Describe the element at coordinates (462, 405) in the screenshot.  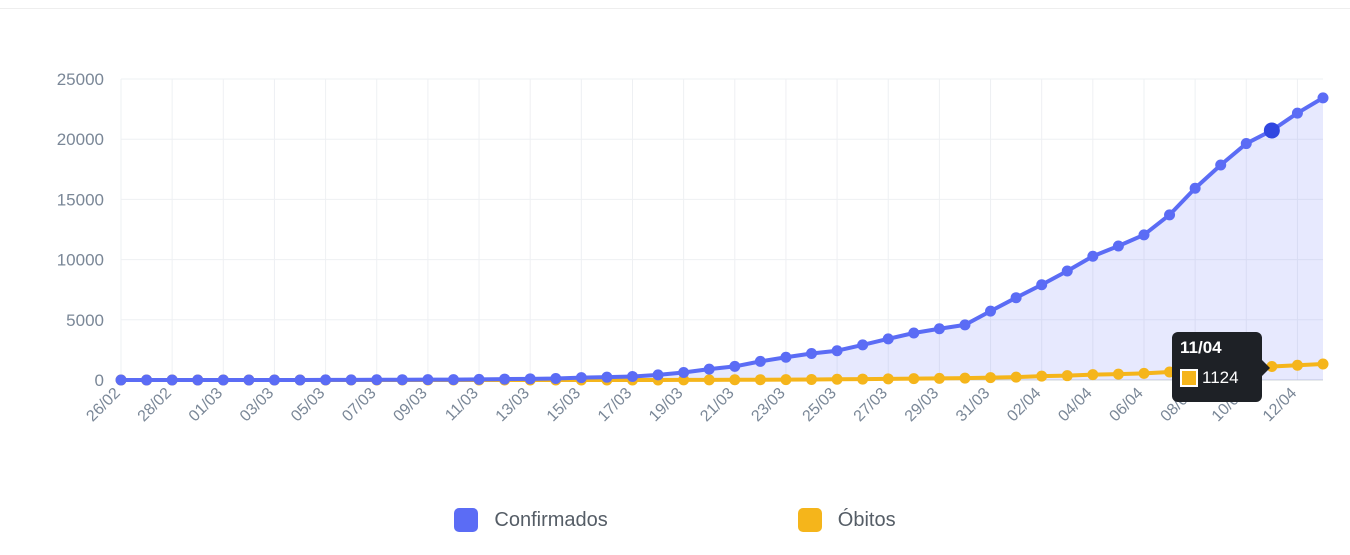
I see `x-tick-label: 11/03` at that location.